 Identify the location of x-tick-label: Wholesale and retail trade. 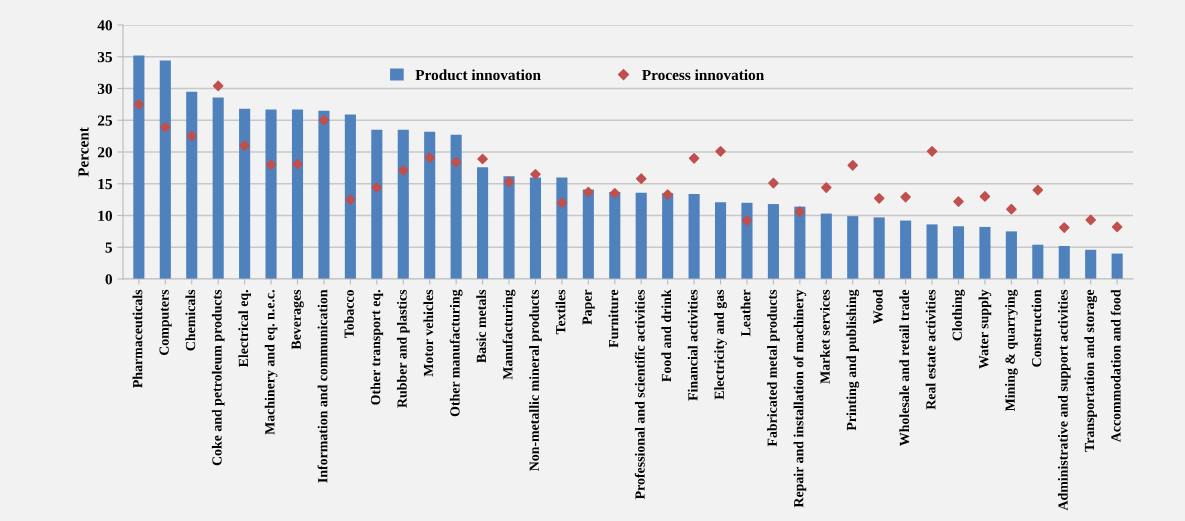
(904, 367).